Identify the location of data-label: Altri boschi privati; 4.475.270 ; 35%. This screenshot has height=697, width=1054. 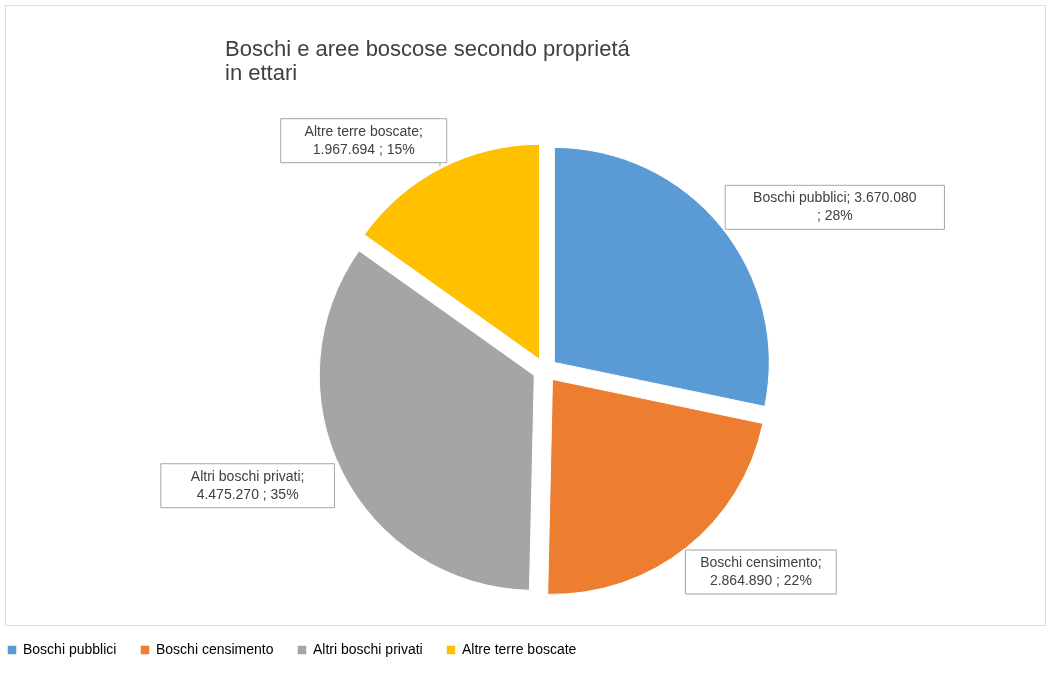
(247, 484).